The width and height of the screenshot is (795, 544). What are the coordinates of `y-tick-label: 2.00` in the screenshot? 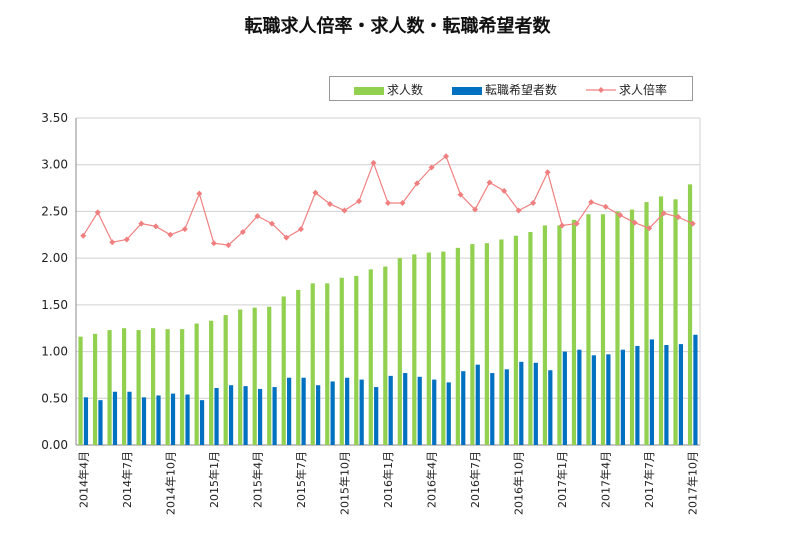 It's located at (54, 258).